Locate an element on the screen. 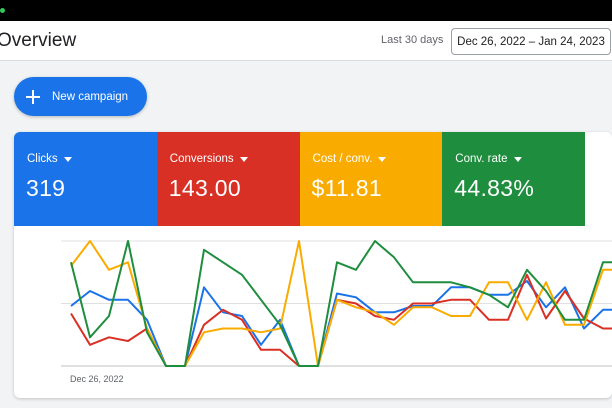 This screenshot has height=408, width=612. status-dot-icon is located at coordinates (2, 10).